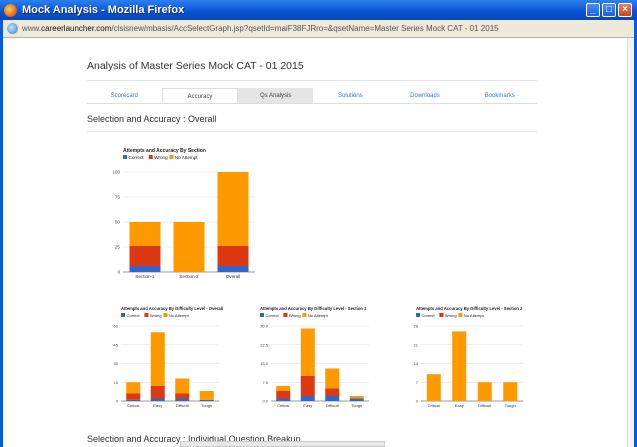 The height and width of the screenshot is (447, 637). Describe the element at coordinates (145, 276) in the screenshot. I see `x-tick-label: Section-1` at that location.